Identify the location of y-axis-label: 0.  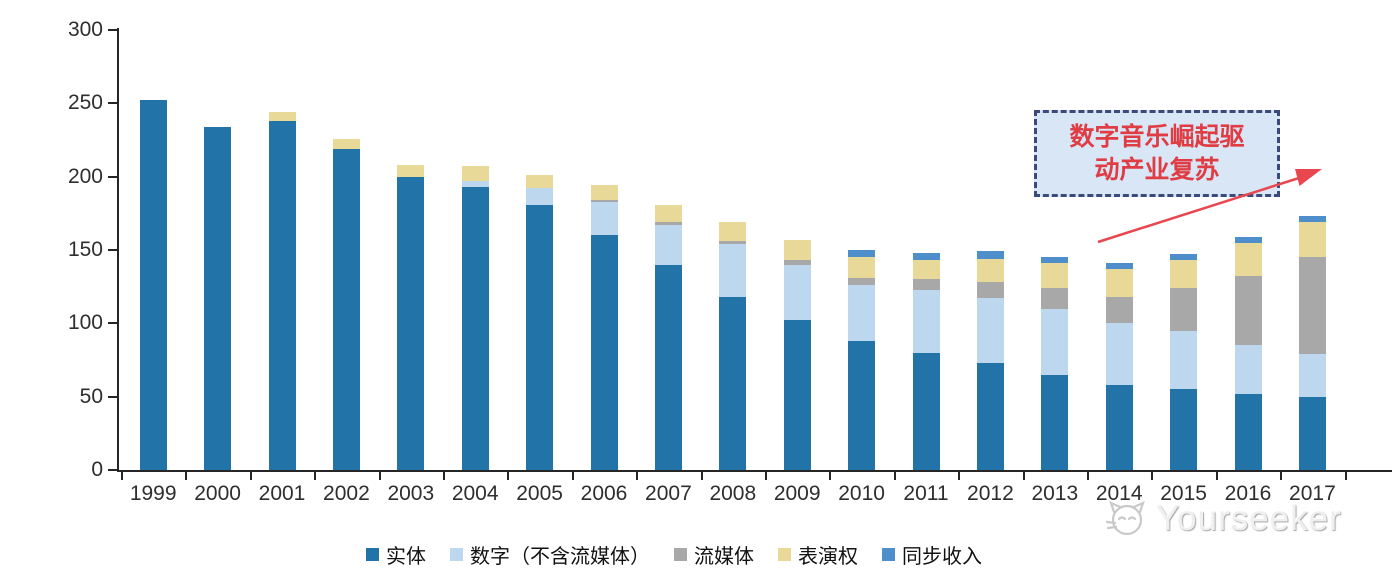
(97, 469).